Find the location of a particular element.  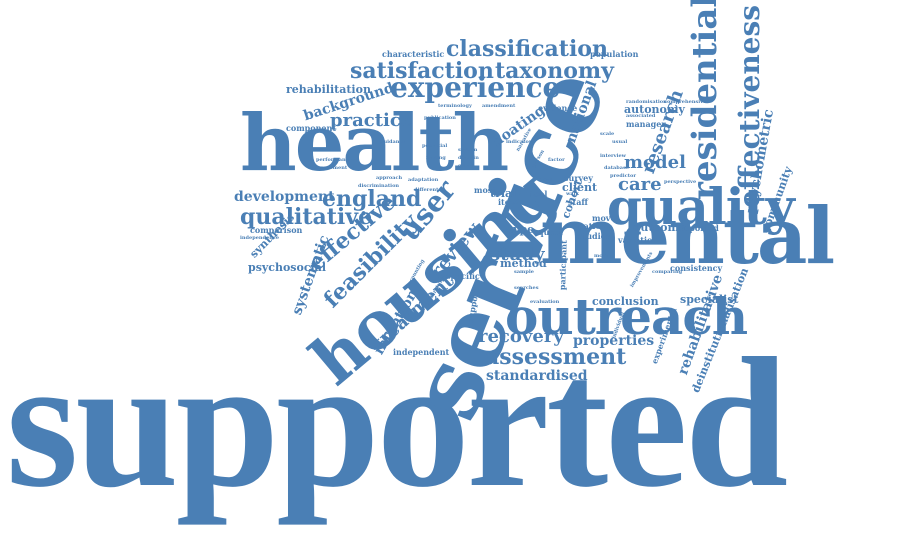

word-mental: mental is located at coordinates (687, 236).